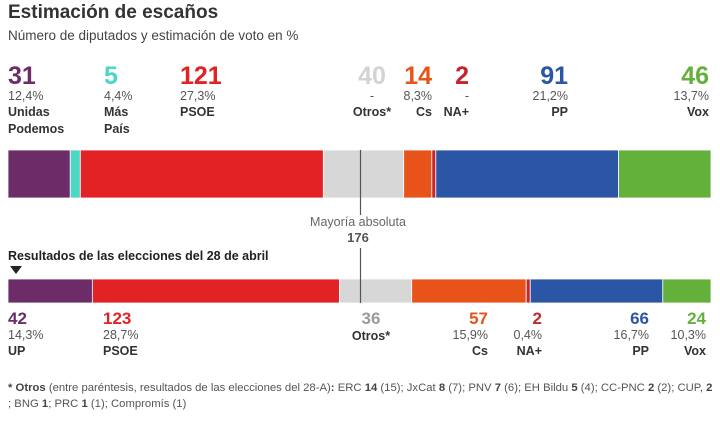  I want to click on vote-percent: 16,7%, so click(631, 335).